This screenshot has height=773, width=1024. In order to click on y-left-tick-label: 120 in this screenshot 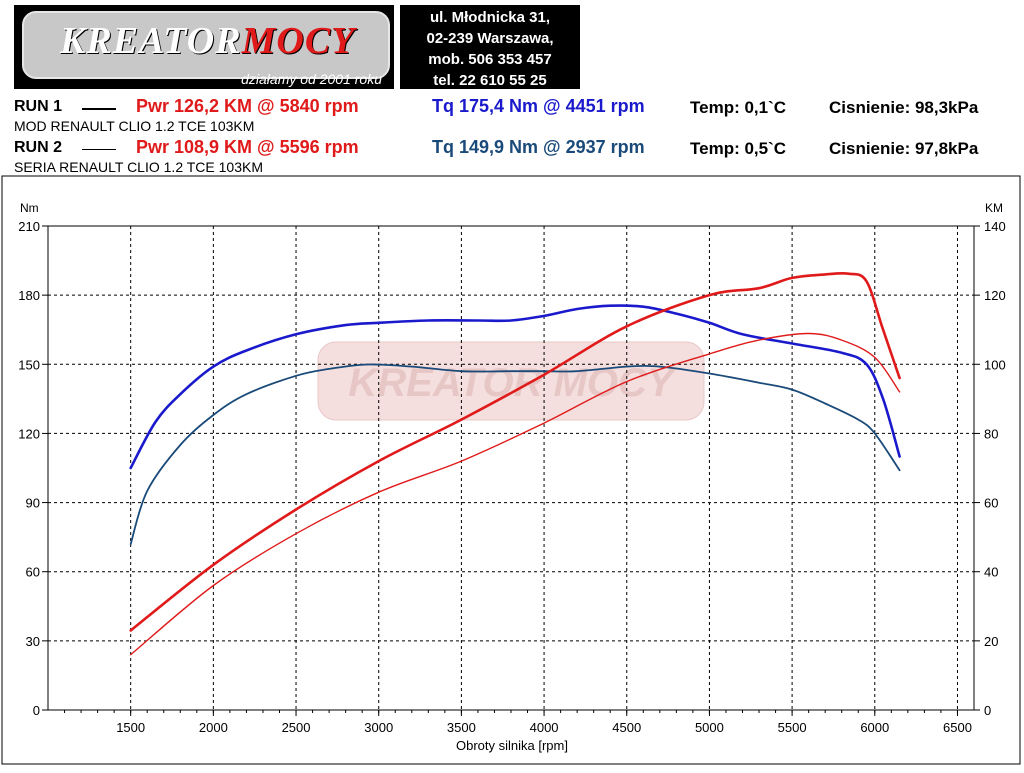, I will do `click(29, 433)`.